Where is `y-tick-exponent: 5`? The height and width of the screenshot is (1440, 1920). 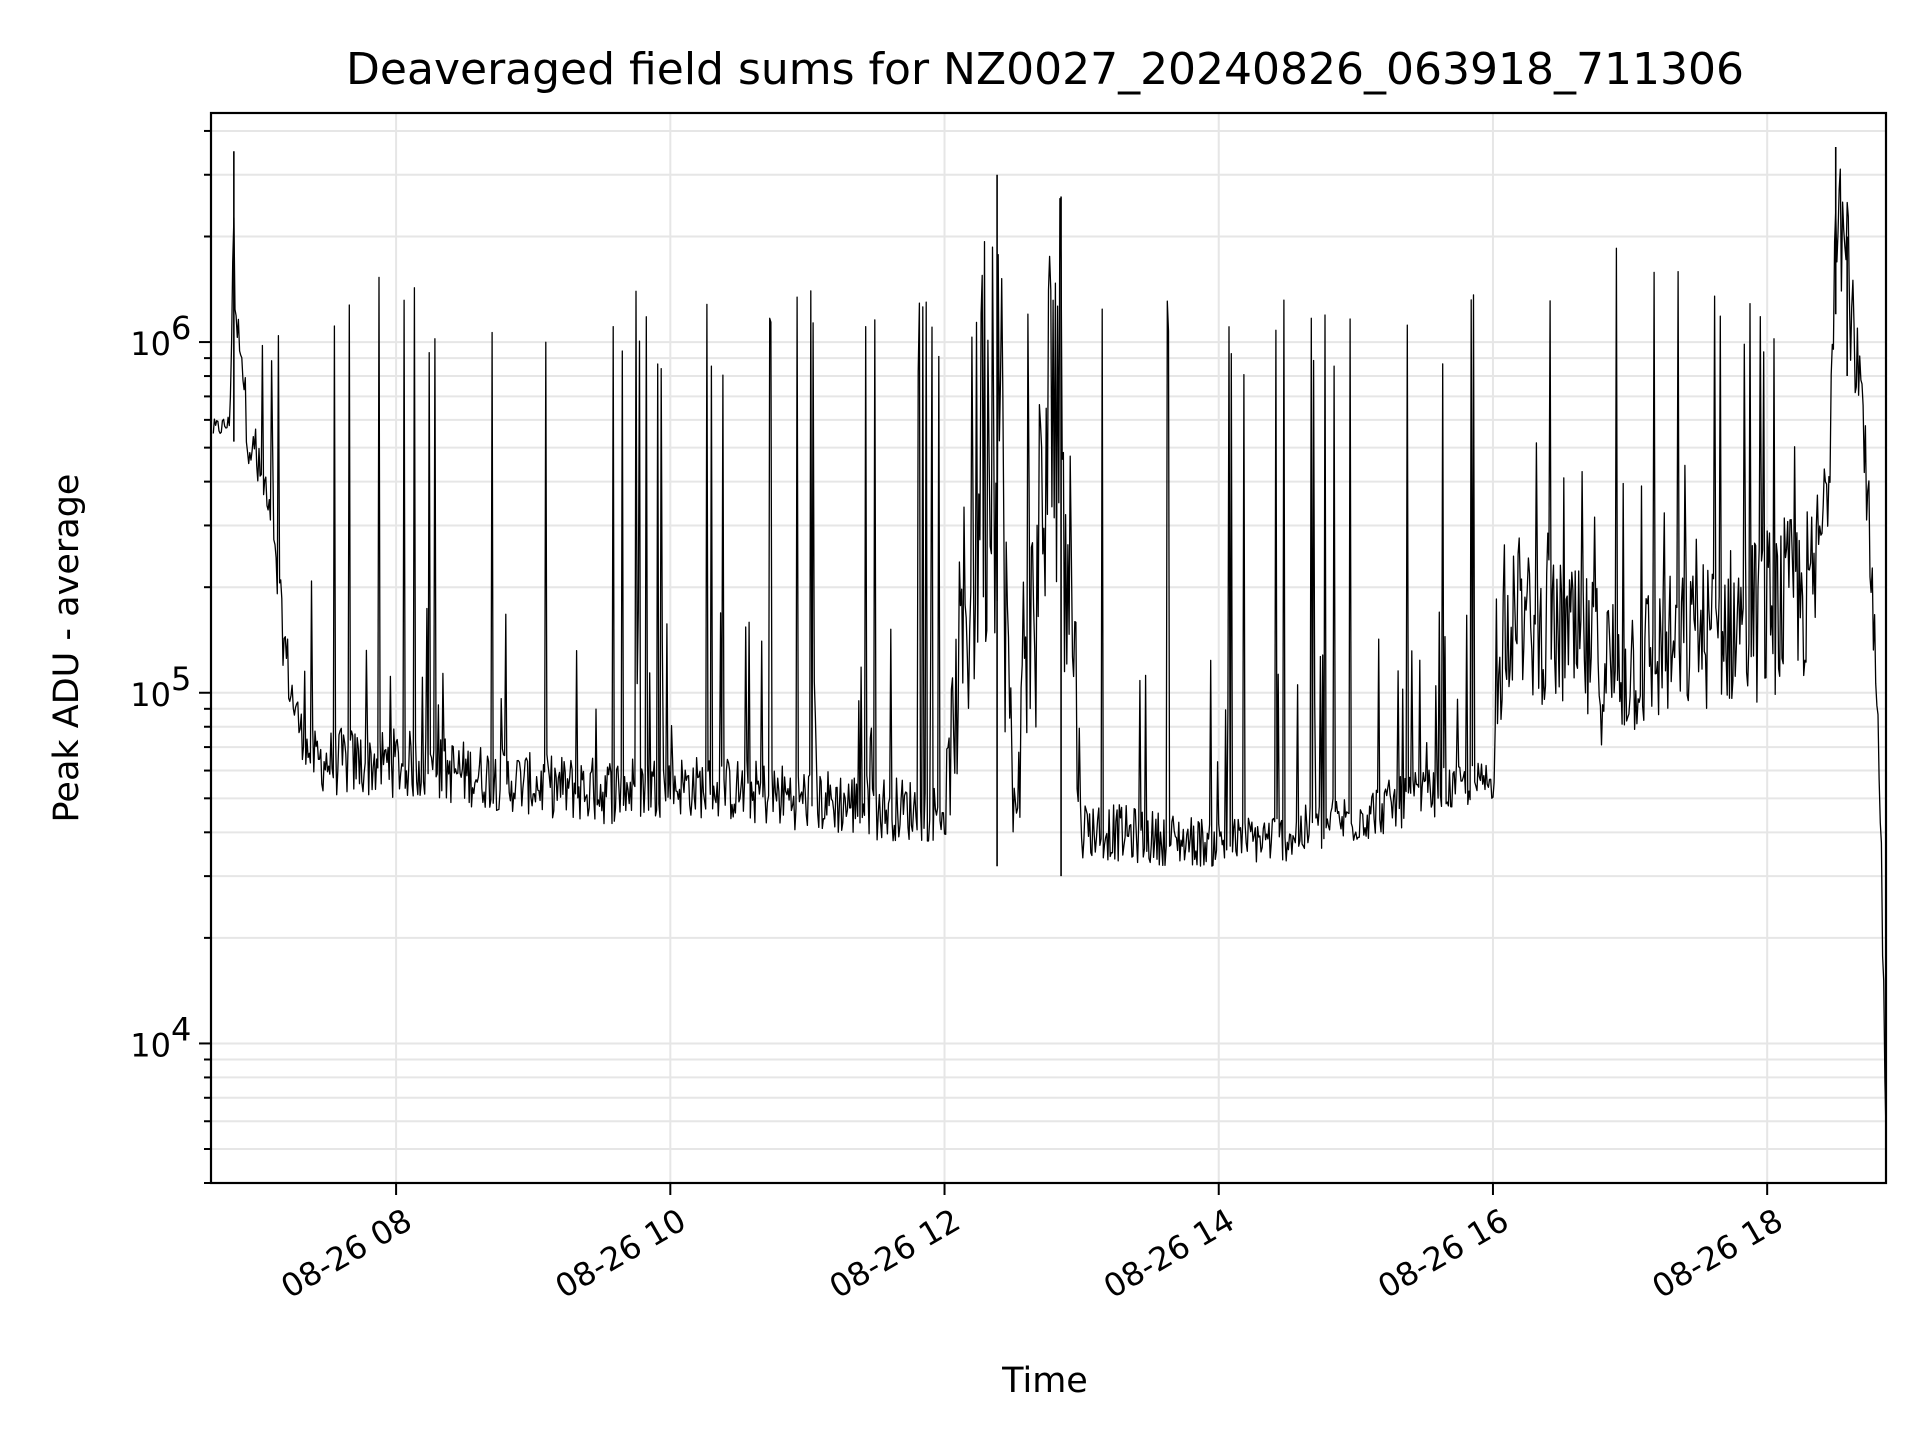 y-tick-exponent: 5 is located at coordinates (181, 679).